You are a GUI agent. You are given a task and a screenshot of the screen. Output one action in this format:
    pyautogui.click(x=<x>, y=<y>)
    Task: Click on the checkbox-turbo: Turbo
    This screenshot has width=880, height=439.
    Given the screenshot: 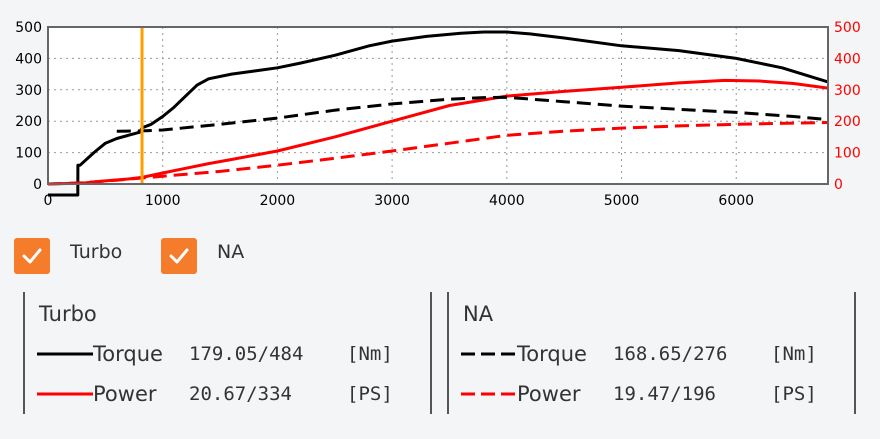 What is the action you would take?
    pyautogui.click(x=68, y=256)
    